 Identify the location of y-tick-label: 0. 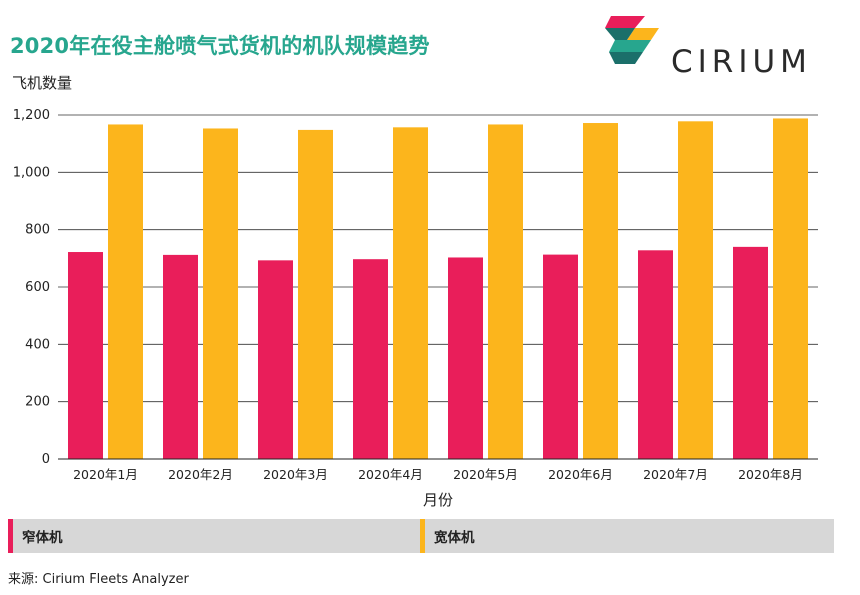
(46, 459).